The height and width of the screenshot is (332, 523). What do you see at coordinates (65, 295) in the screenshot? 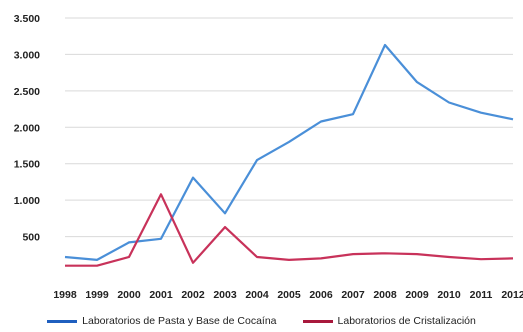
I see `x-tick-label: 1998` at bounding box center [65, 295].